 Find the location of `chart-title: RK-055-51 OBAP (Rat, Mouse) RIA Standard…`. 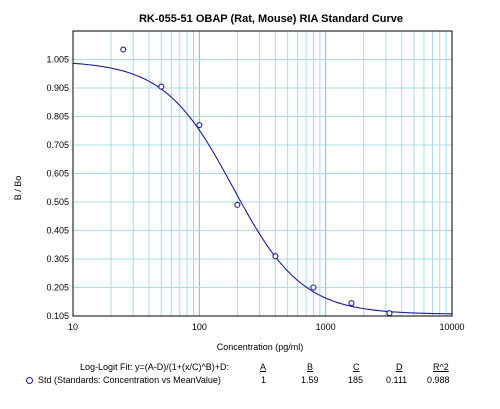

chart-title: RK-055-51 OBAP (Rat, Mouse) RIA Standard… is located at coordinates (271, 19).